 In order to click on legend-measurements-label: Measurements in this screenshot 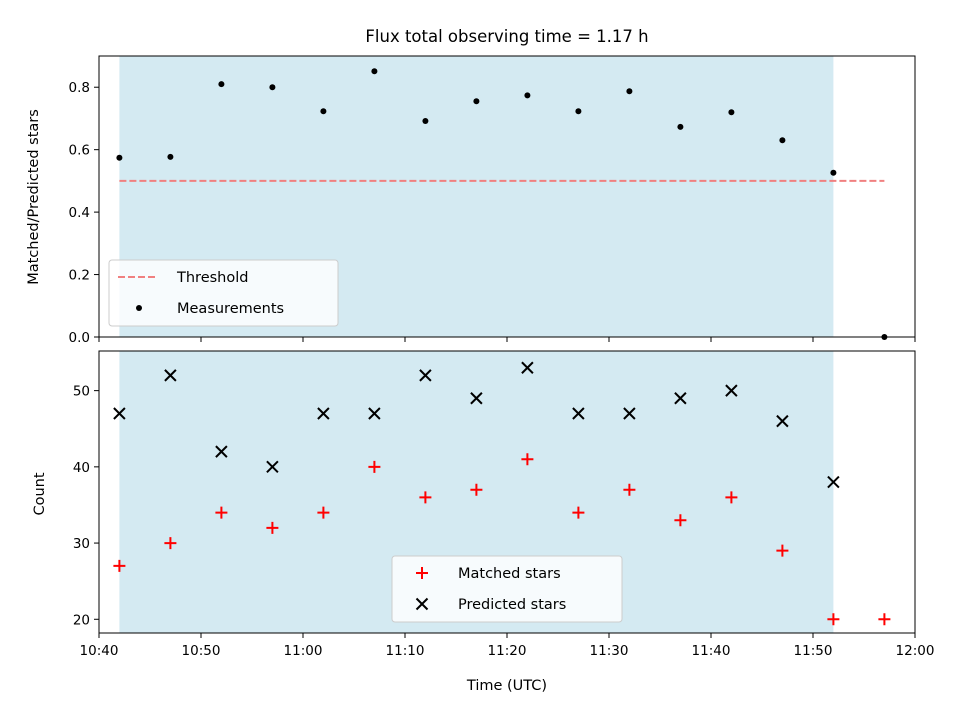, I will do `click(230, 309)`.